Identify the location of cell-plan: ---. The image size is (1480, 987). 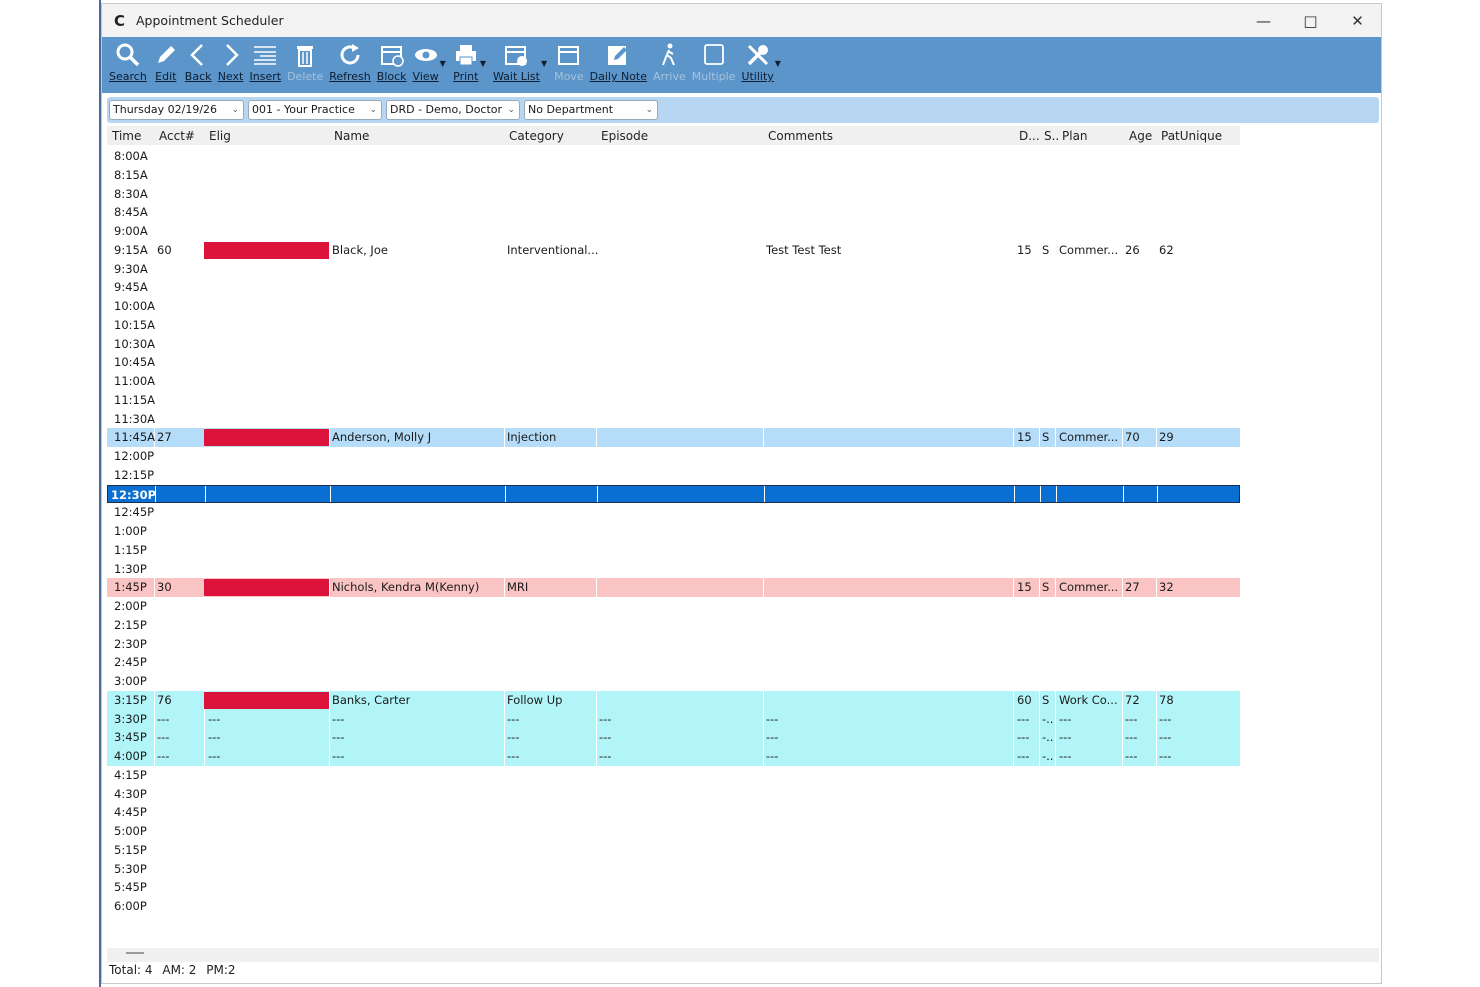
(1065, 718).